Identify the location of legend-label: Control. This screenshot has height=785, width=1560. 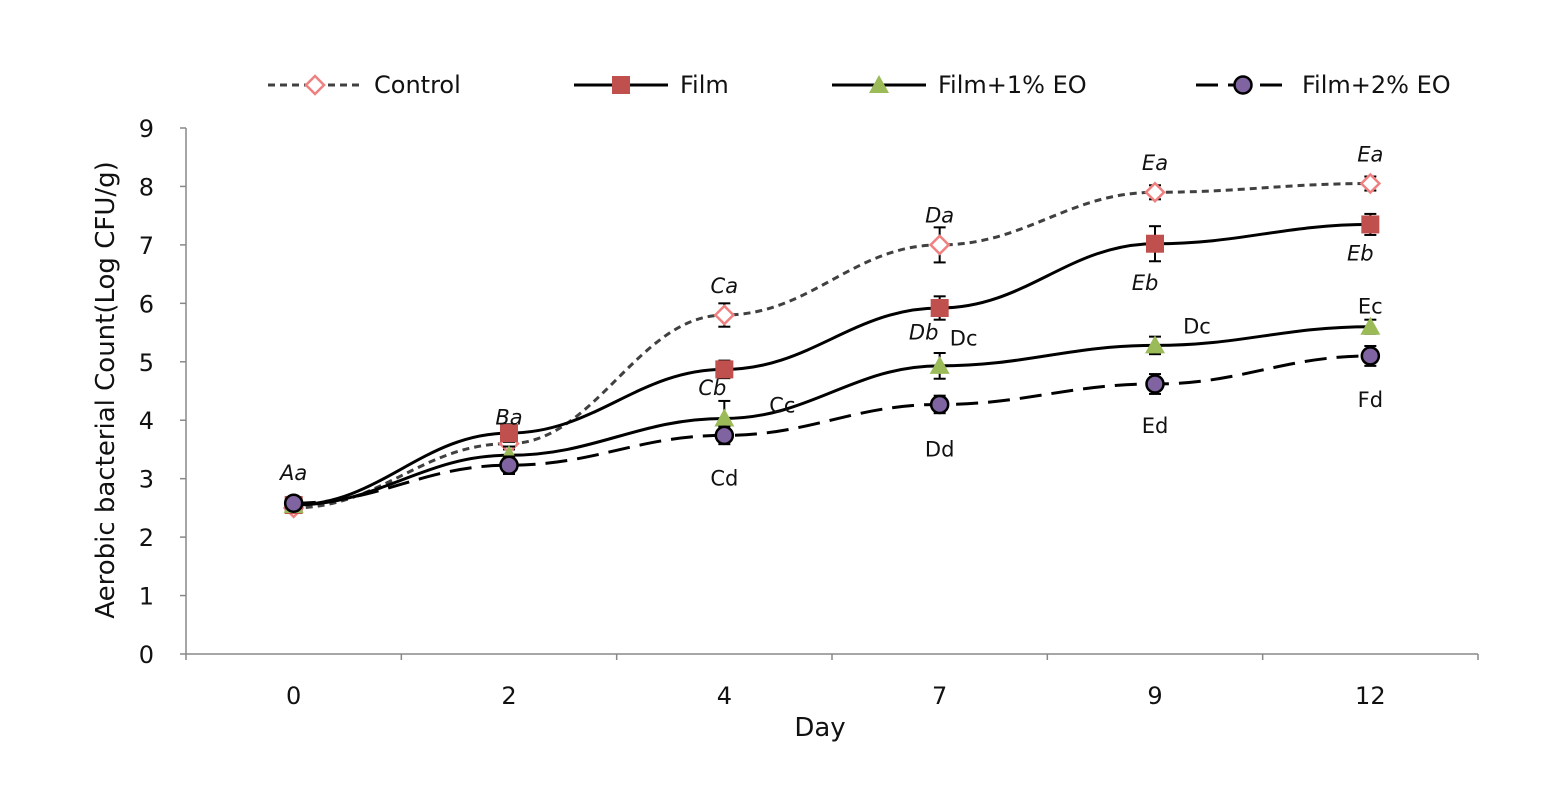
(417, 85).